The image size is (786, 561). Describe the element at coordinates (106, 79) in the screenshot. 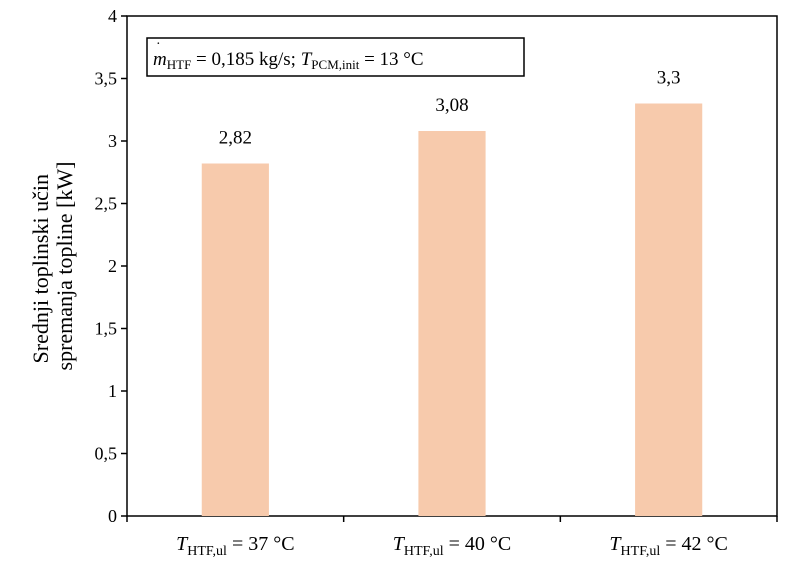

I see `y-tick-label: 3,5` at that location.